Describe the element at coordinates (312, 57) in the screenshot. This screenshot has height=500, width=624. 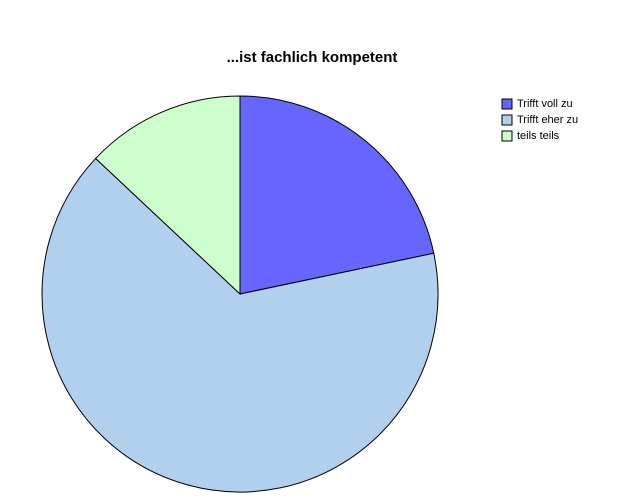
I see `chart-title: ...ist fachlich kompetent` at that location.